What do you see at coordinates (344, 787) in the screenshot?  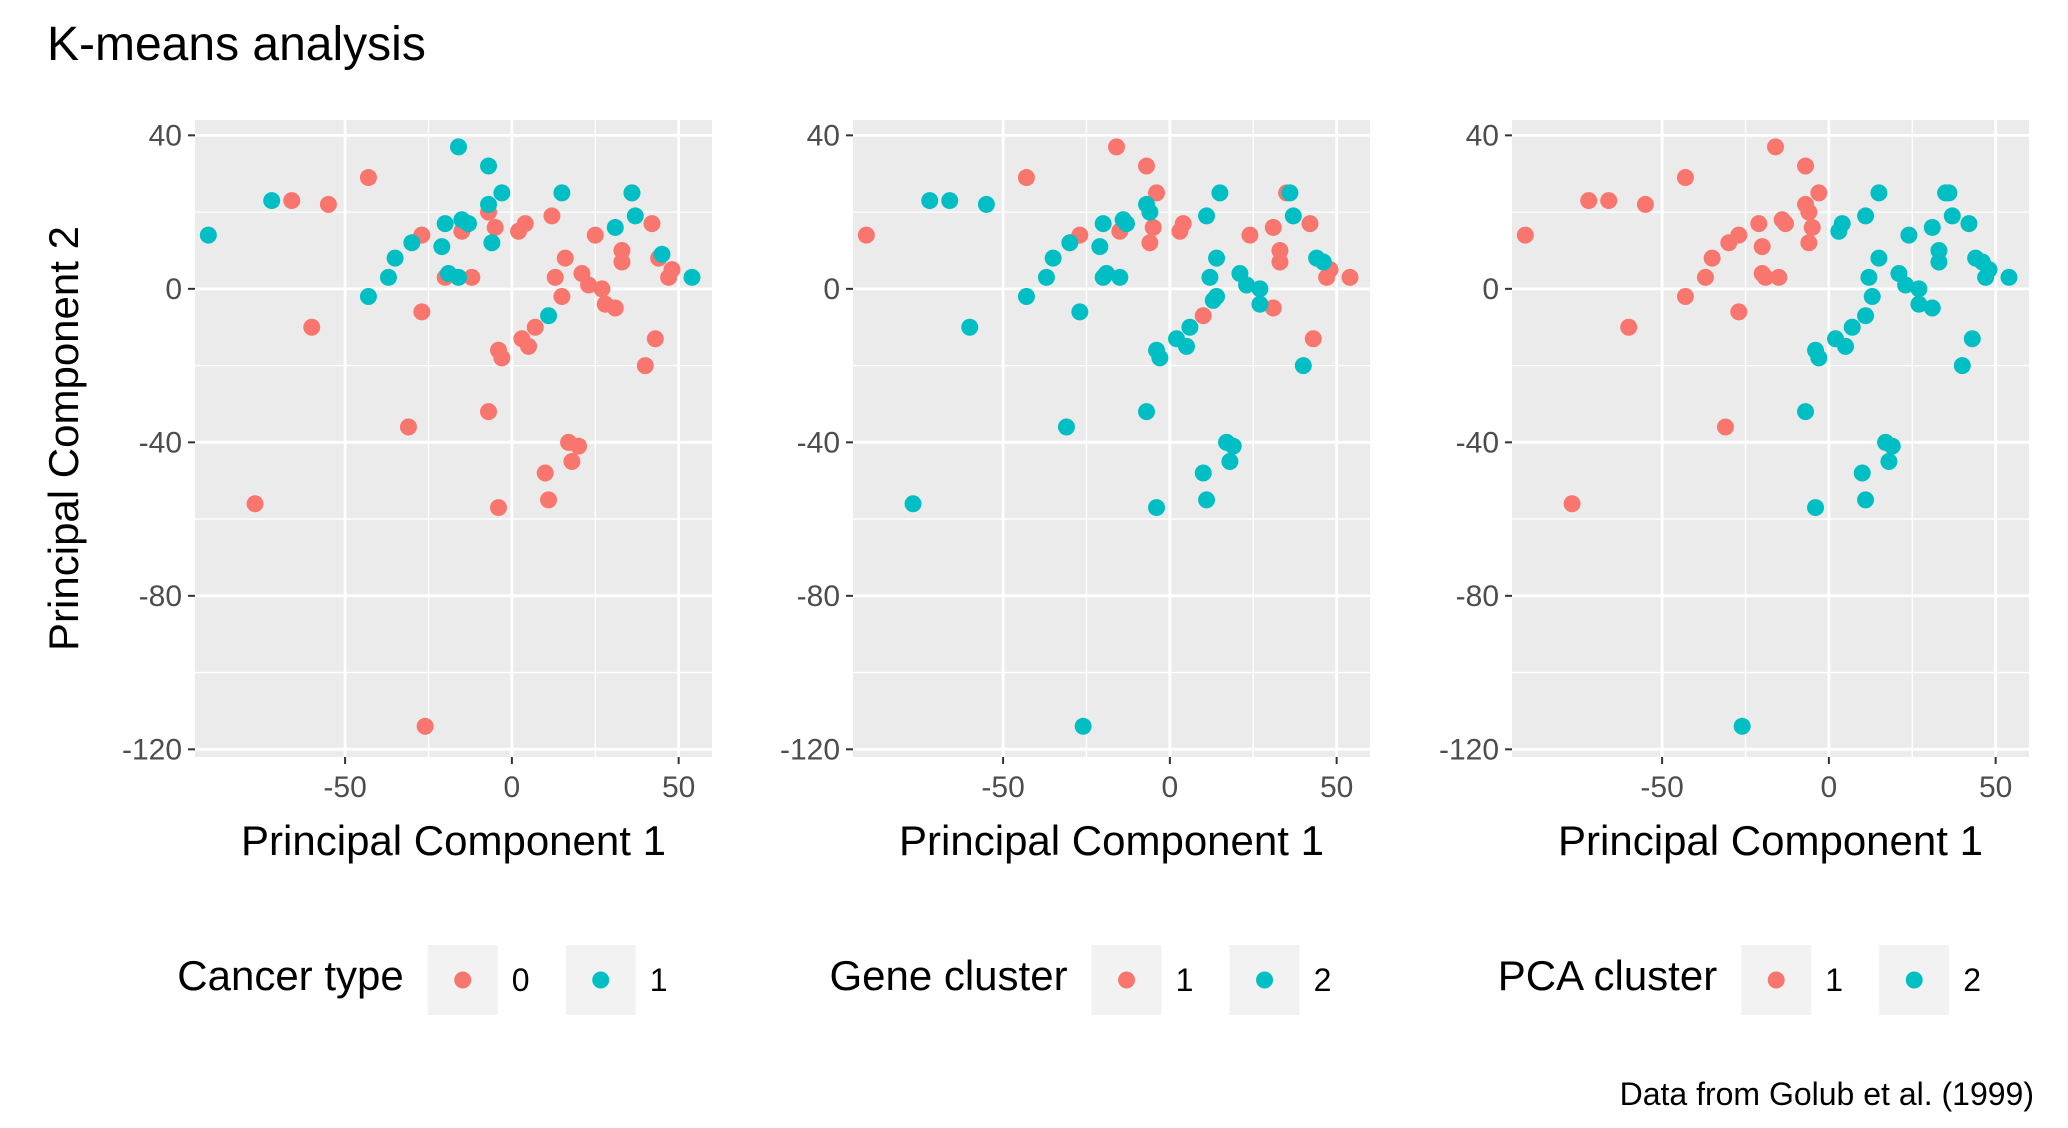 I see `x-tick-label: -50` at bounding box center [344, 787].